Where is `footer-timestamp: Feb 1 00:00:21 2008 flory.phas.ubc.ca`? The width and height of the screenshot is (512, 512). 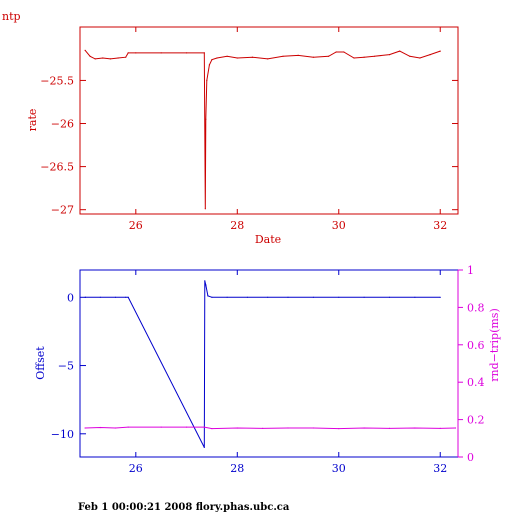
footer-timestamp: Feb 1 00:00:21 2008 flory.phas.ubc.ca is located at coordinates (184, 507).